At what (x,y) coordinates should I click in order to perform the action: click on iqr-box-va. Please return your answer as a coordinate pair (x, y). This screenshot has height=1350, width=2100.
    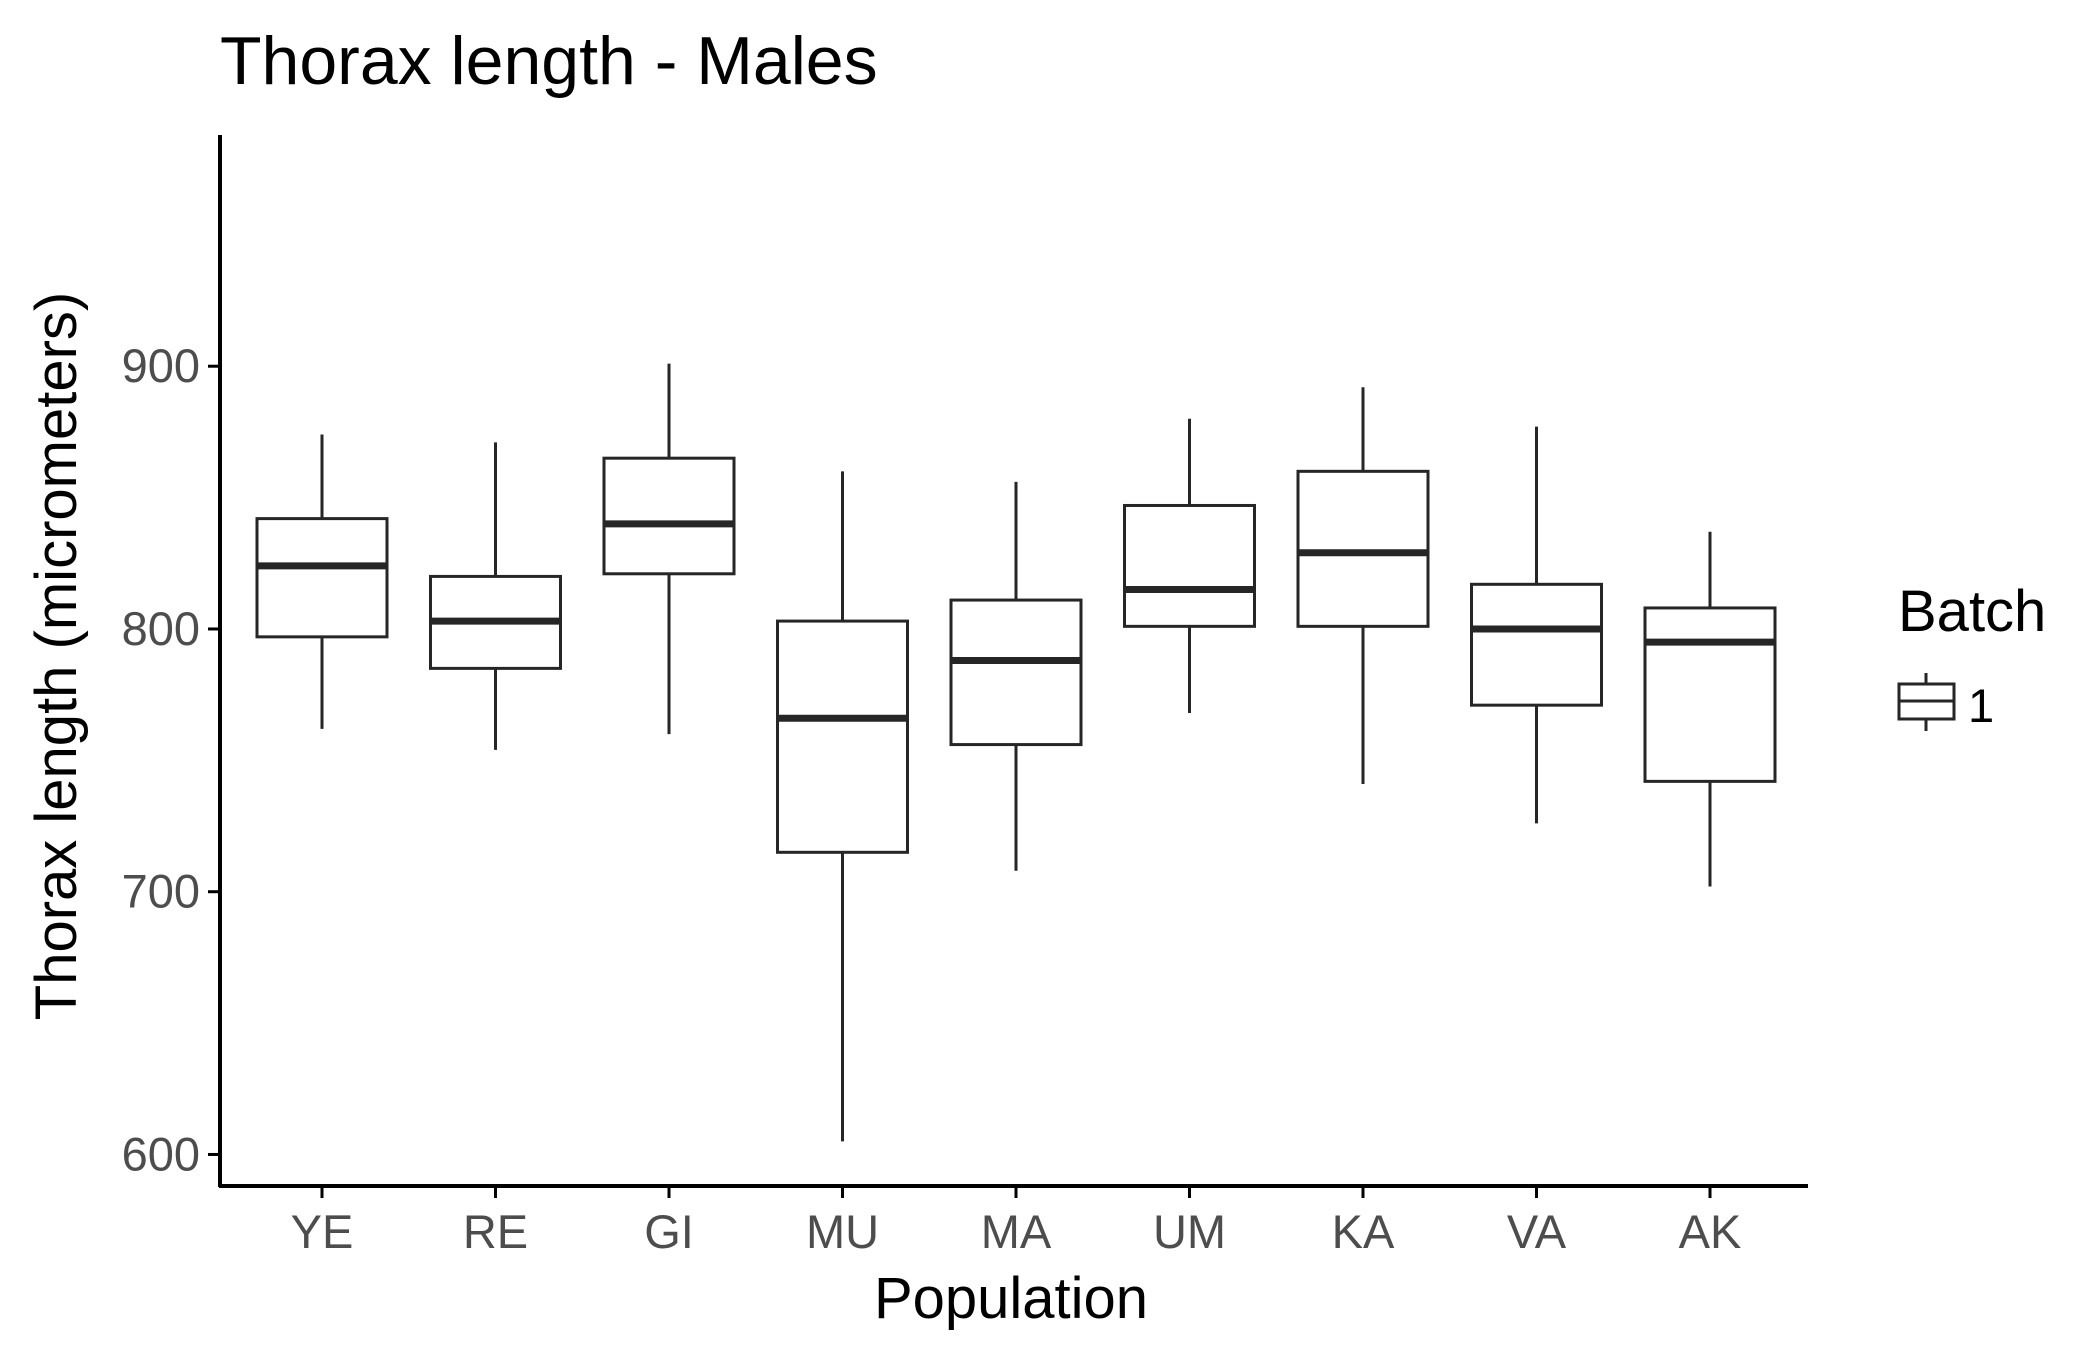
    Looking at the image, I should click on (1536, 644).